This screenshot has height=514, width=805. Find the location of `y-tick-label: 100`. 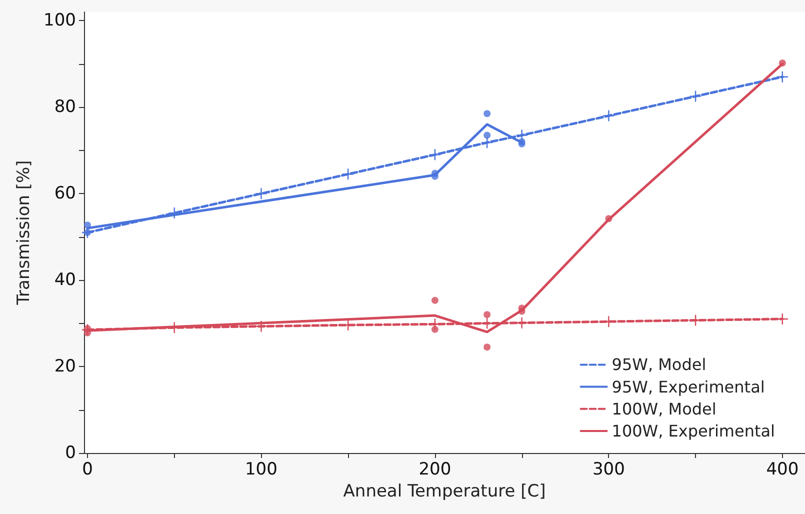

y-tick-label: 100 is located at coordinates (60, 20).